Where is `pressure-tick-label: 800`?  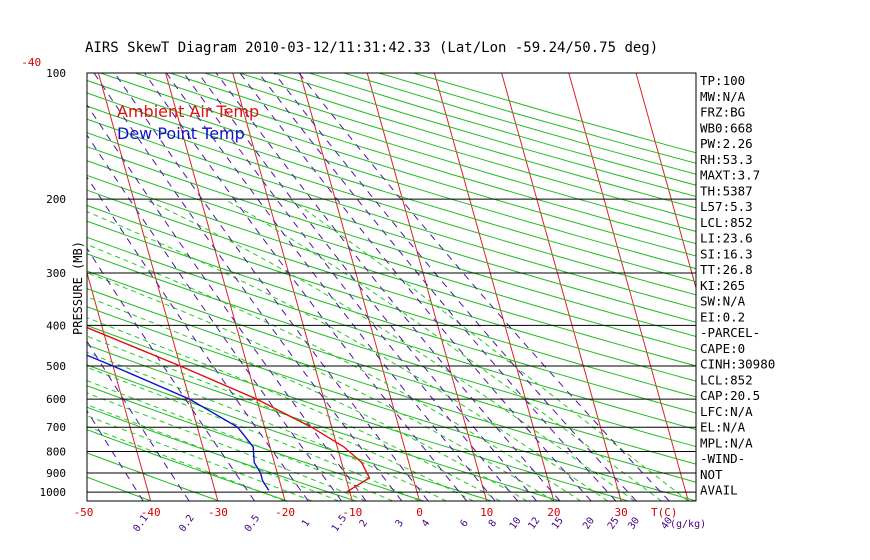
pressure-tick-label: 800 is located at coordinates (56, 452).